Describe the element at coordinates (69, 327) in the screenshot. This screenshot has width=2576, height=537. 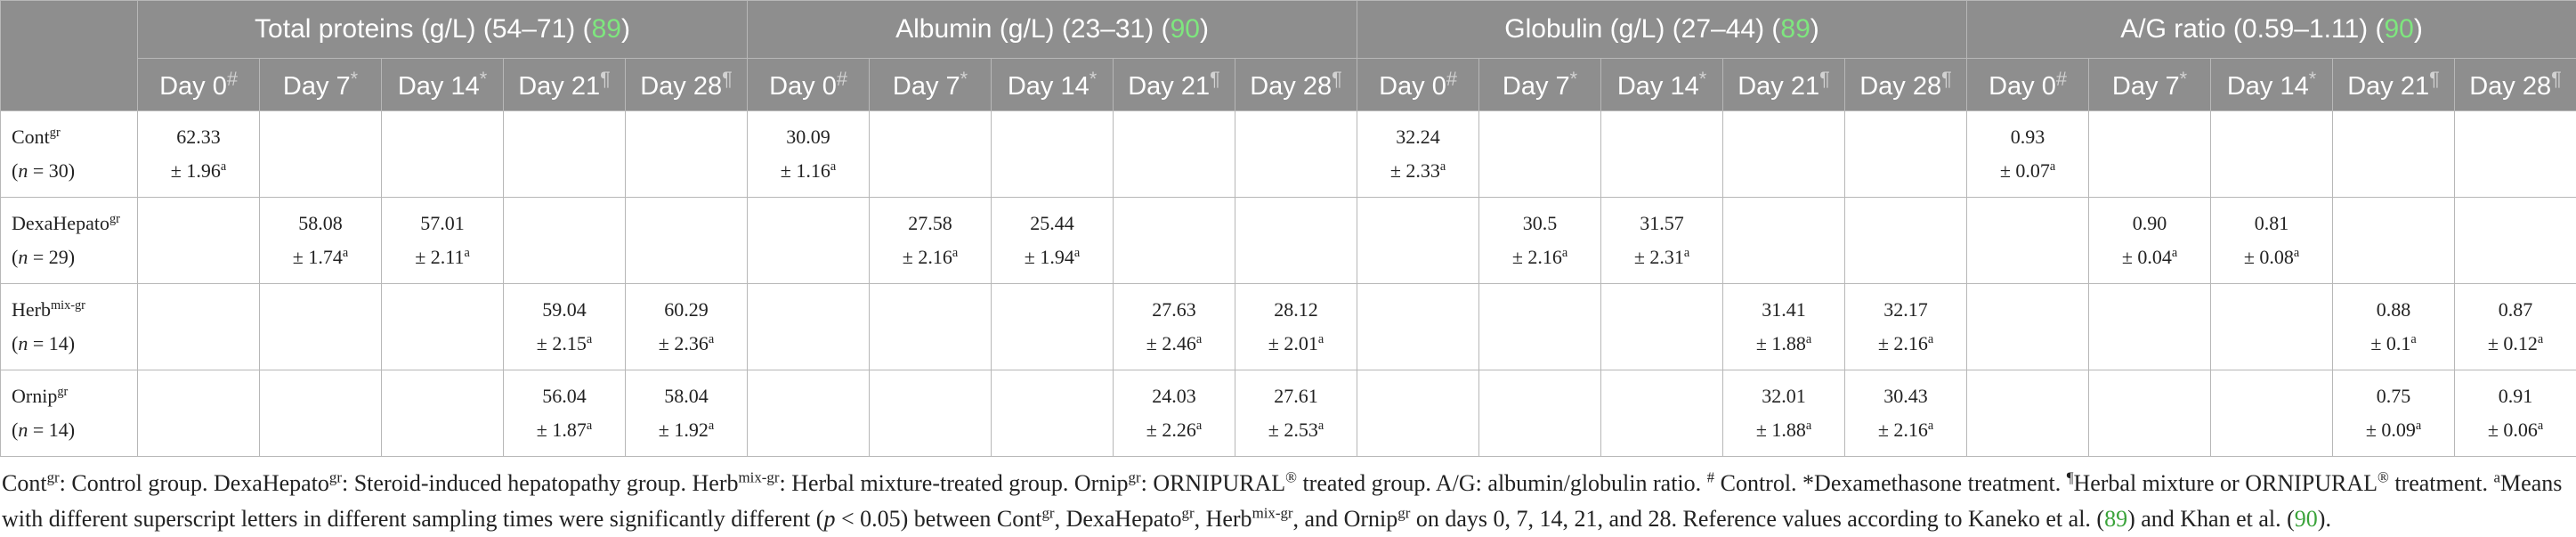
I see `row-label: Herbmix-gr(n = 14)` at that location.